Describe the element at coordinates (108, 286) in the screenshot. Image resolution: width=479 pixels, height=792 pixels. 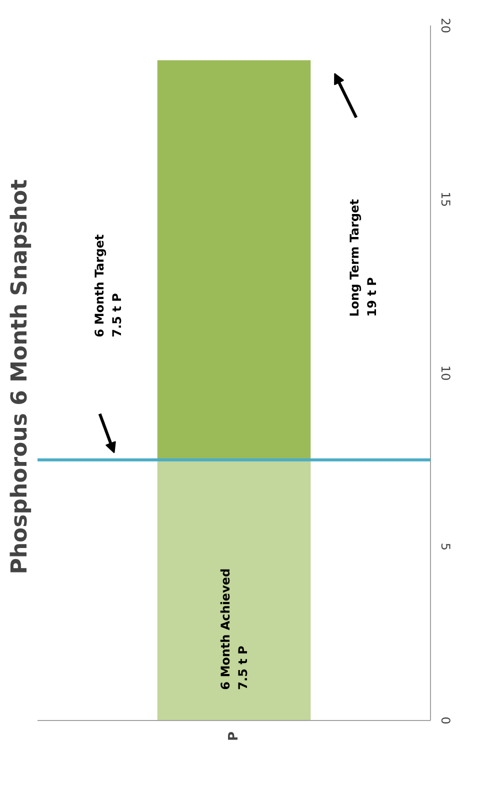
I see `annotation: 6 Month Target 7.5 t P` at that location.